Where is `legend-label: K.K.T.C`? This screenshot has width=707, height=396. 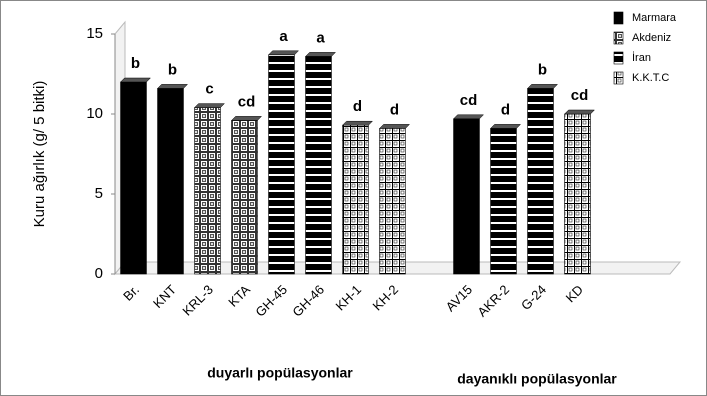
legend-label: K.K.T.C is located at coordinates (650, 78).